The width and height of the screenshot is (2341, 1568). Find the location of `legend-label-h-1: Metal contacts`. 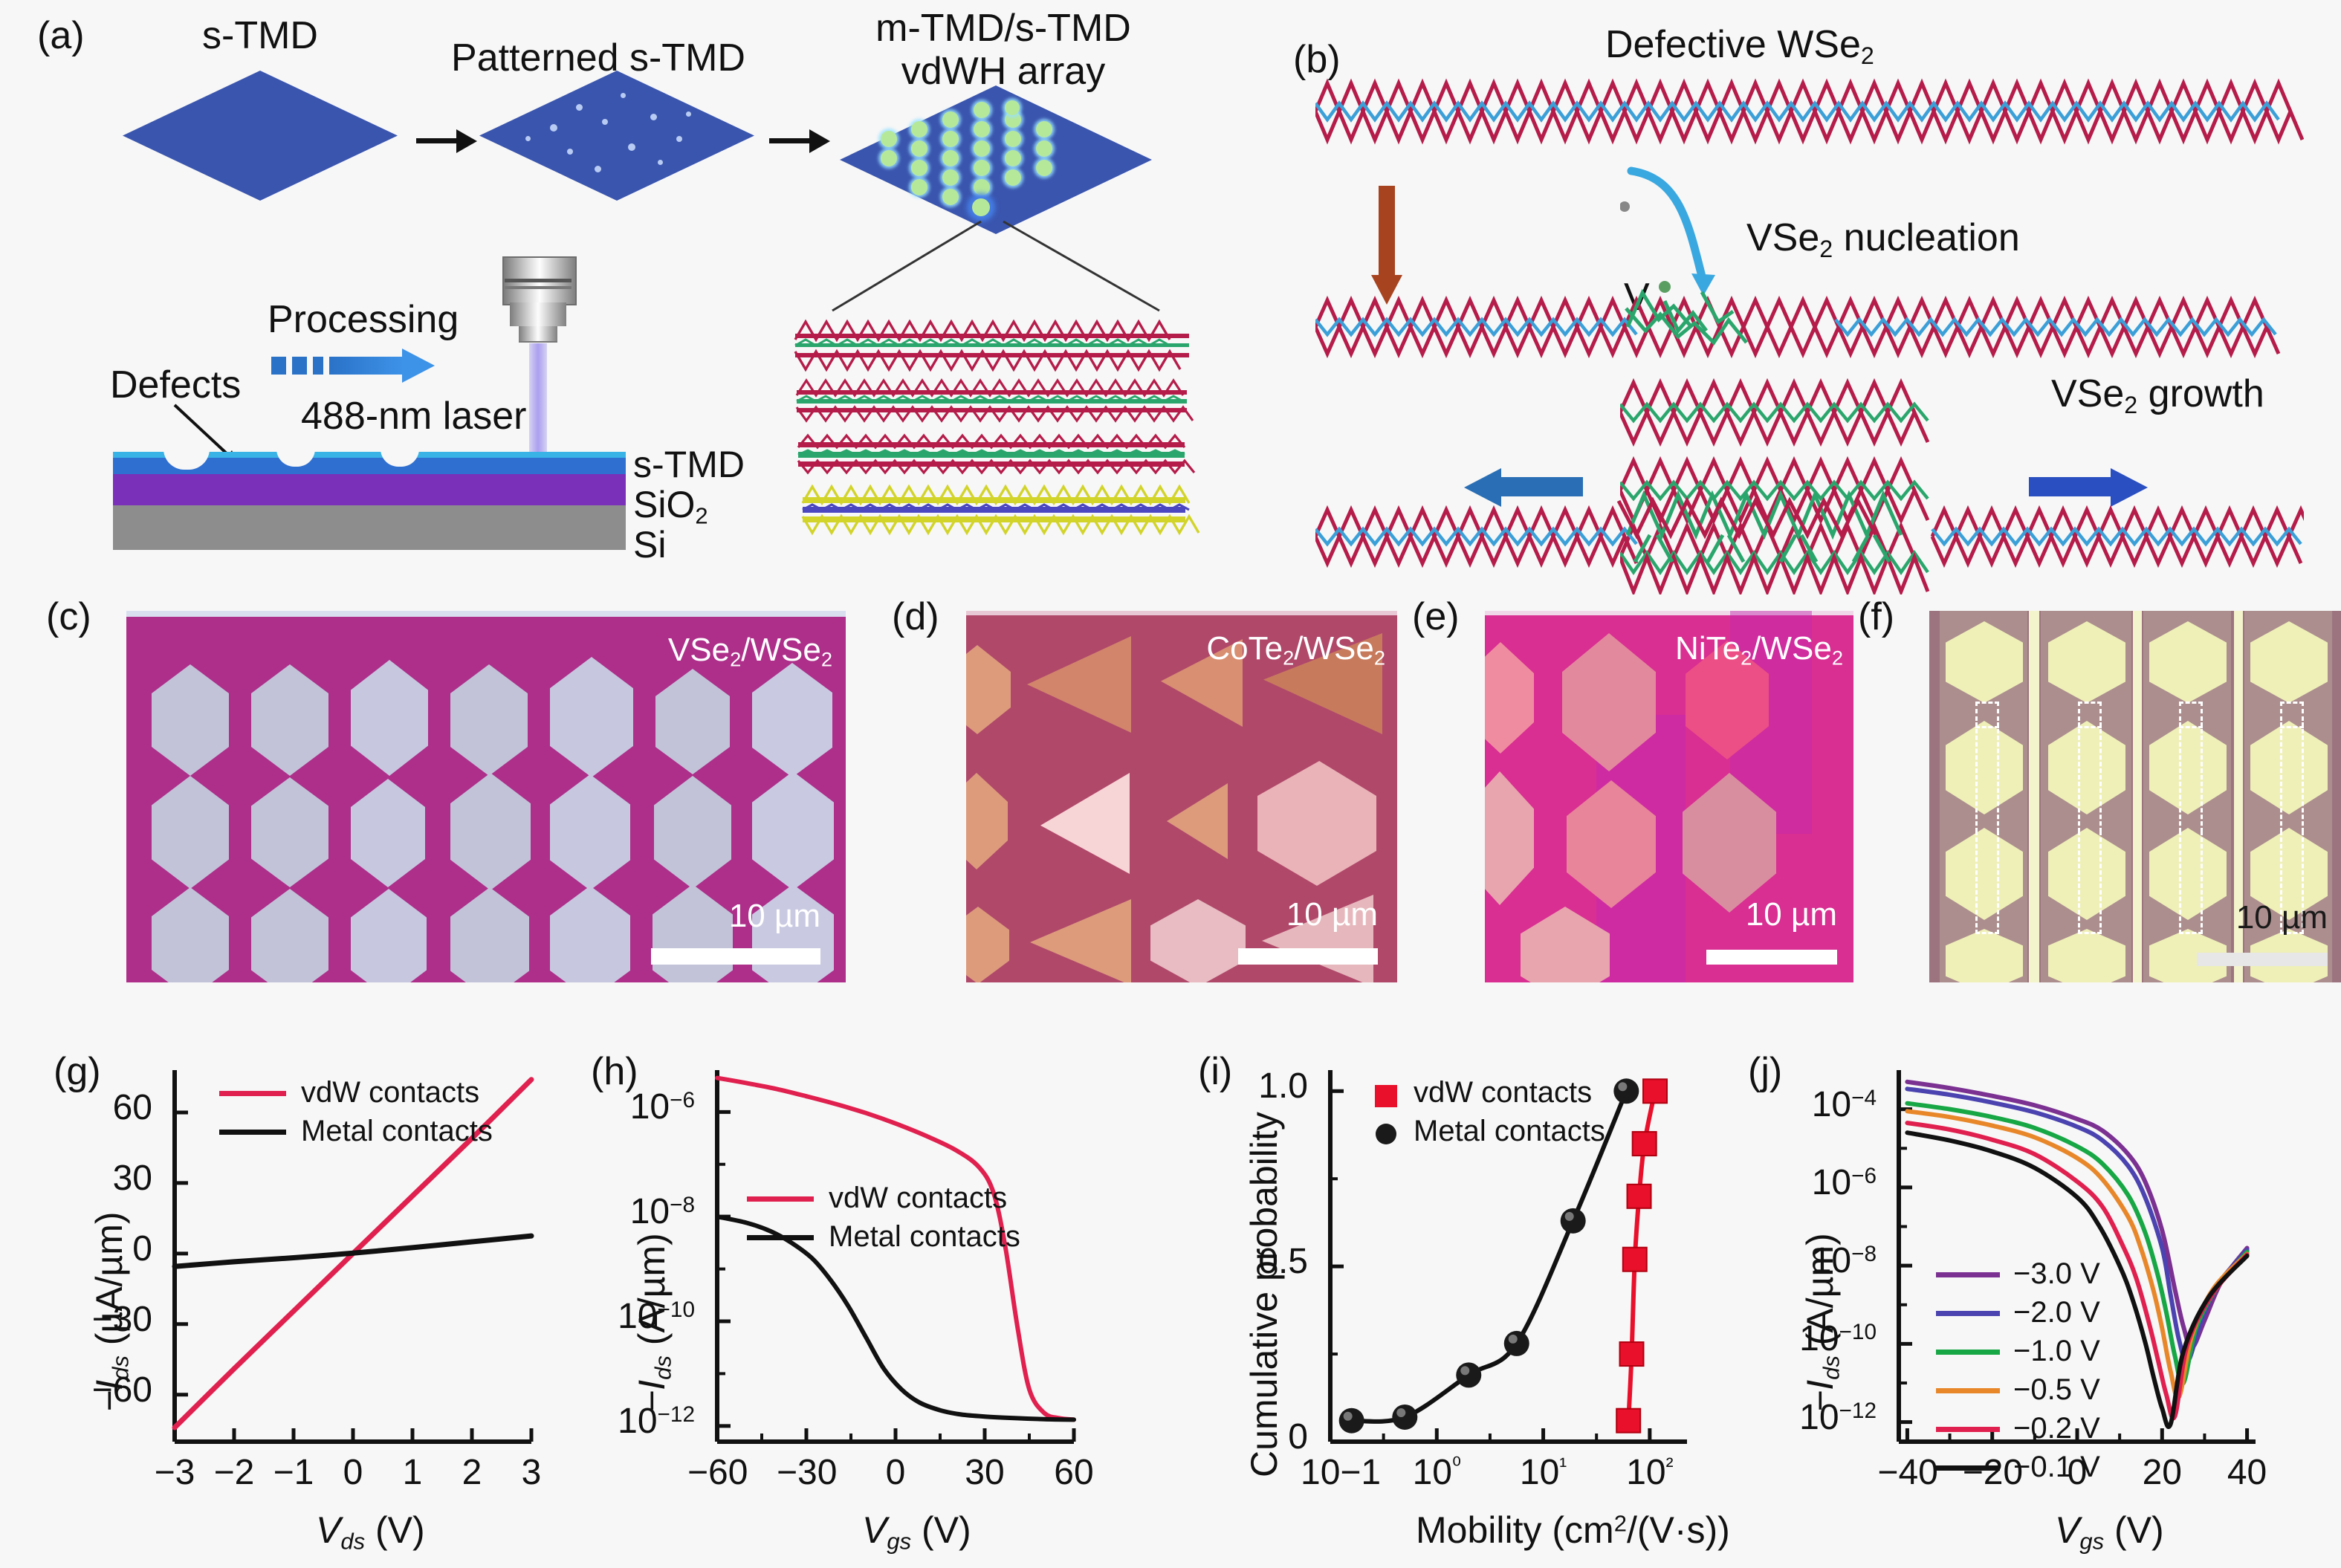

legend-label-h-1: Metal contacts is located at coordinates (924, 1236).